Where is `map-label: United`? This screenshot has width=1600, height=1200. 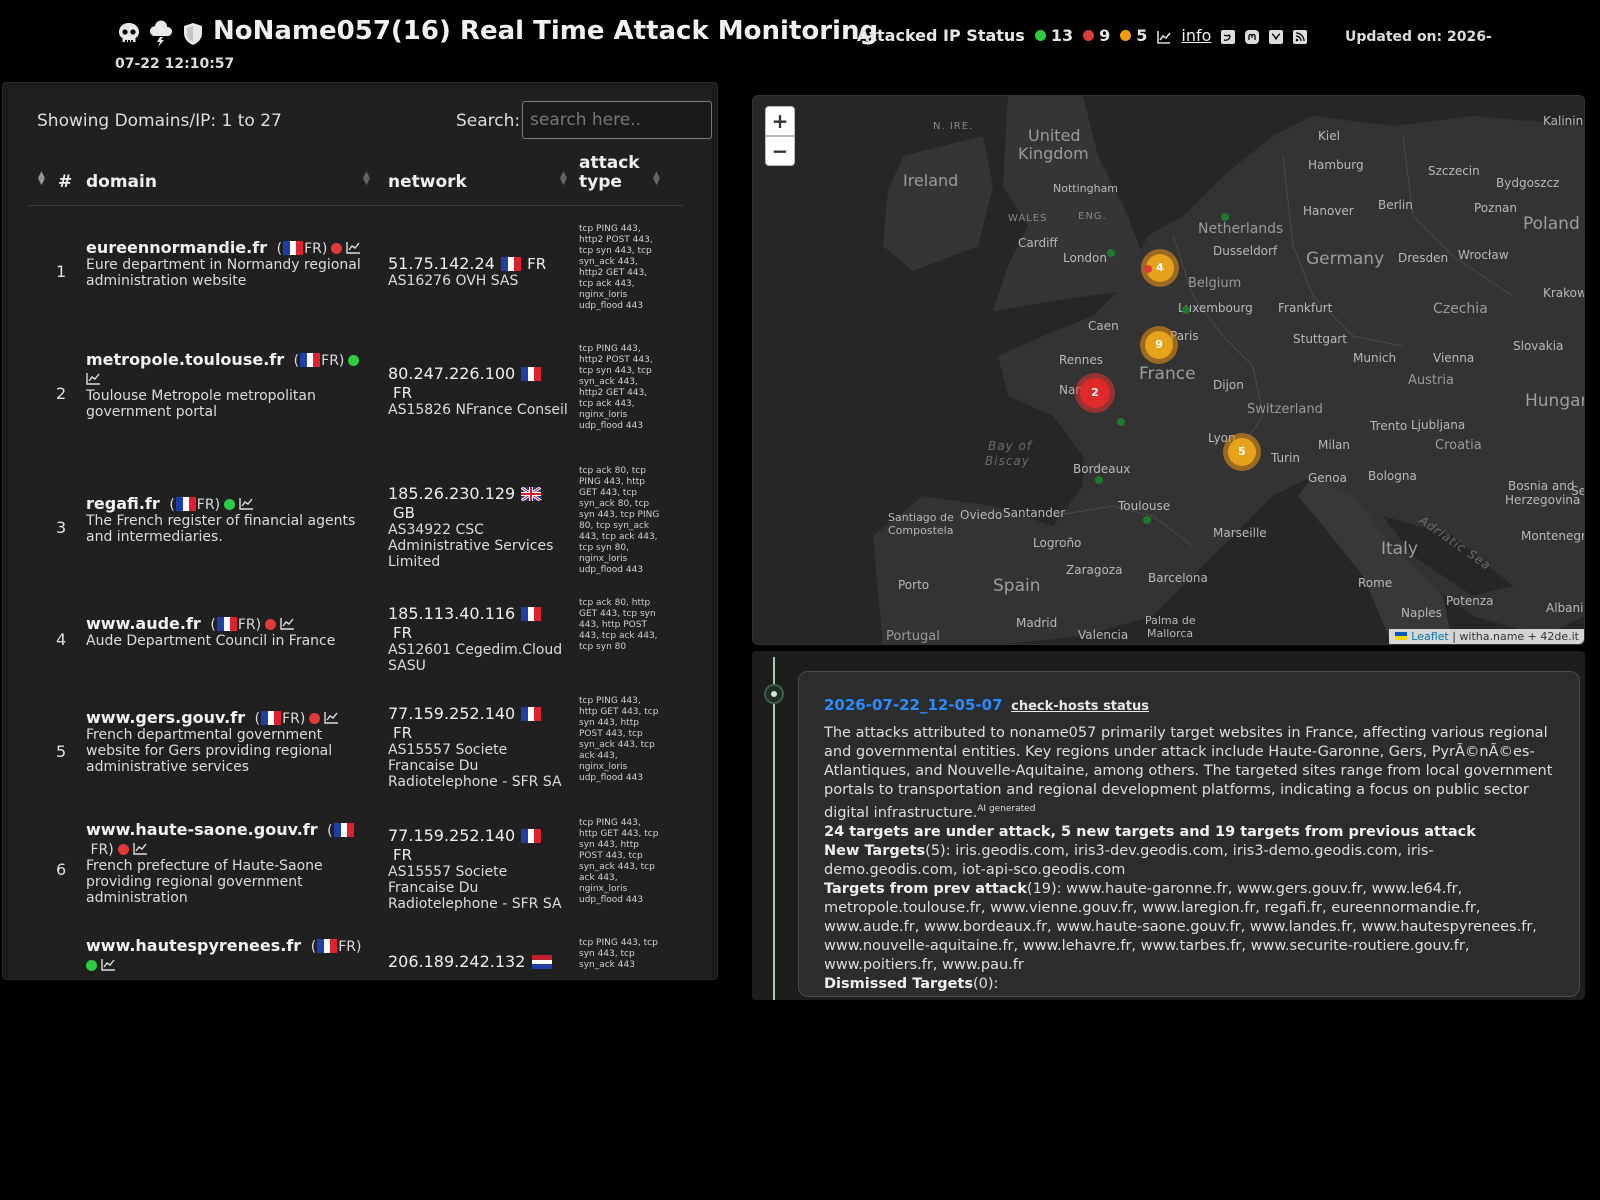 map-label: United is located at coordinates (1054, 135).